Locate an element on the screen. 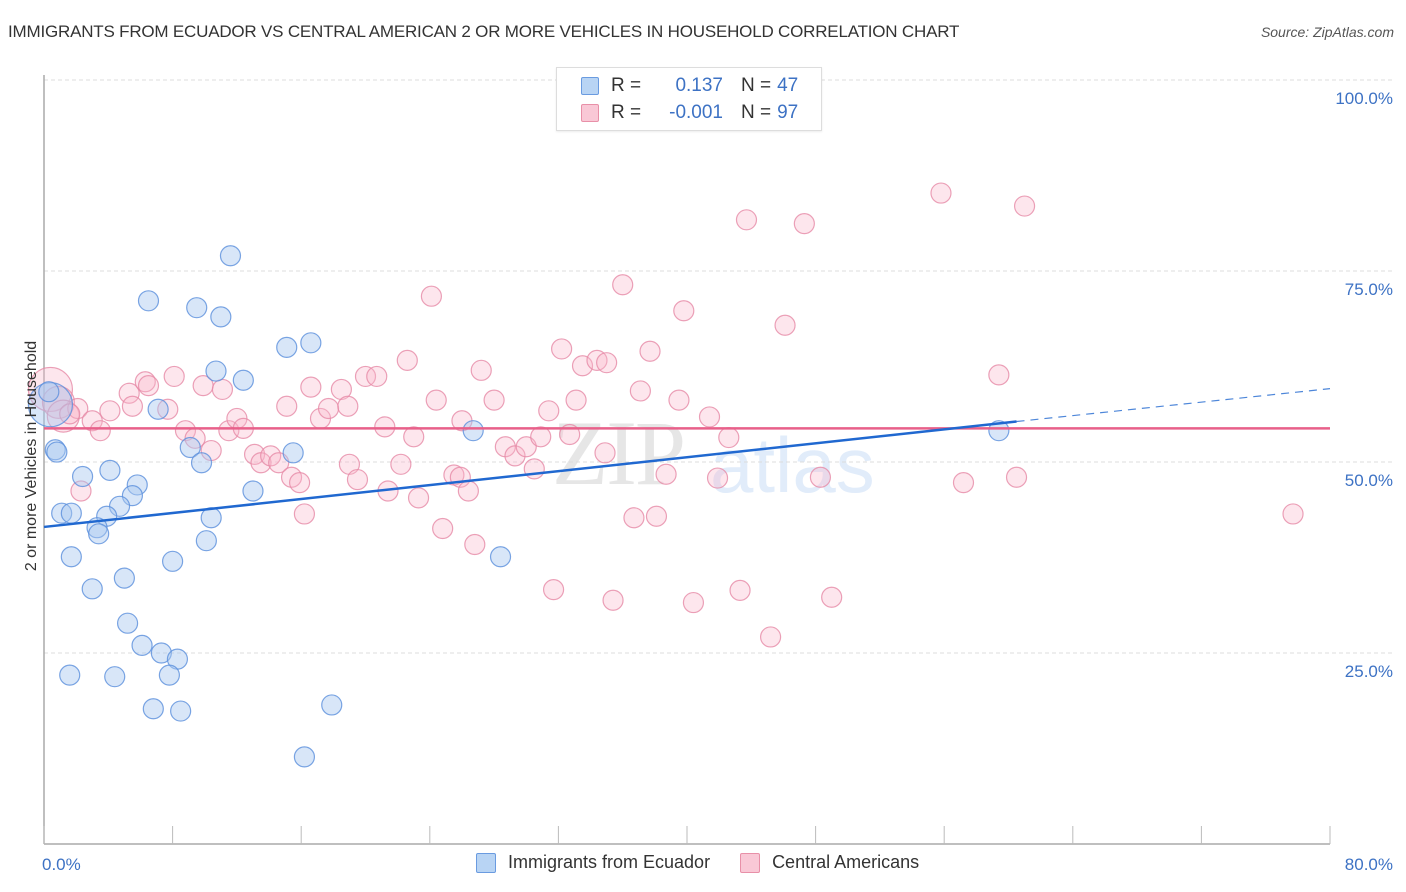 This screenshot has width=1406, height=892. x-tick-label: 0.0% is located at coordinates (61, 864).